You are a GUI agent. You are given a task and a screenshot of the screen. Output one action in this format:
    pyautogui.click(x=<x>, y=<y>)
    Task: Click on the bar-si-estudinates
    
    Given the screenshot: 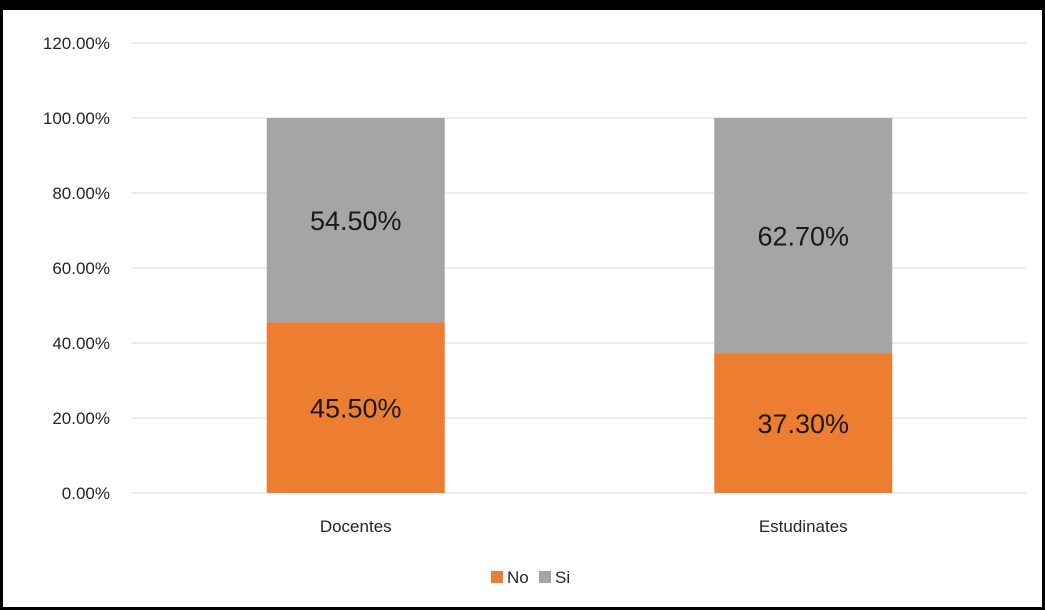 What is the action you would take?
    pyautogui.click(x=803, y=236)
    